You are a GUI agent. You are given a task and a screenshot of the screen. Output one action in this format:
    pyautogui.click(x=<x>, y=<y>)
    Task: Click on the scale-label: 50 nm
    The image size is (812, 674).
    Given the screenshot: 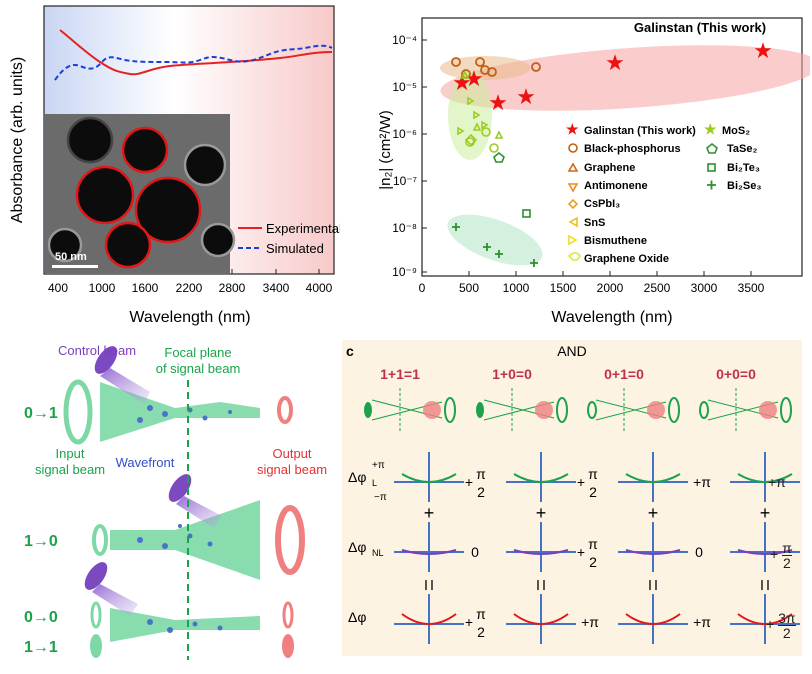 What is the action you would take?
    pyautogui.click(x=71, y=257)
    